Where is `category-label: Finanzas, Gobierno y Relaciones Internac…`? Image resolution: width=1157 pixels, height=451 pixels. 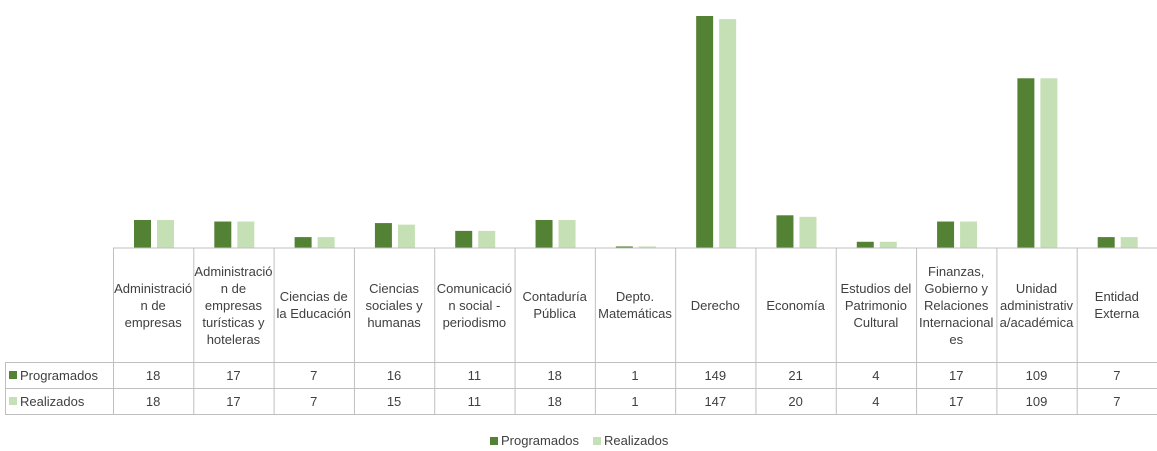 category-label: Finanzas, Gobierno y Relaciones Internac… is located at coordinates (956, 305).